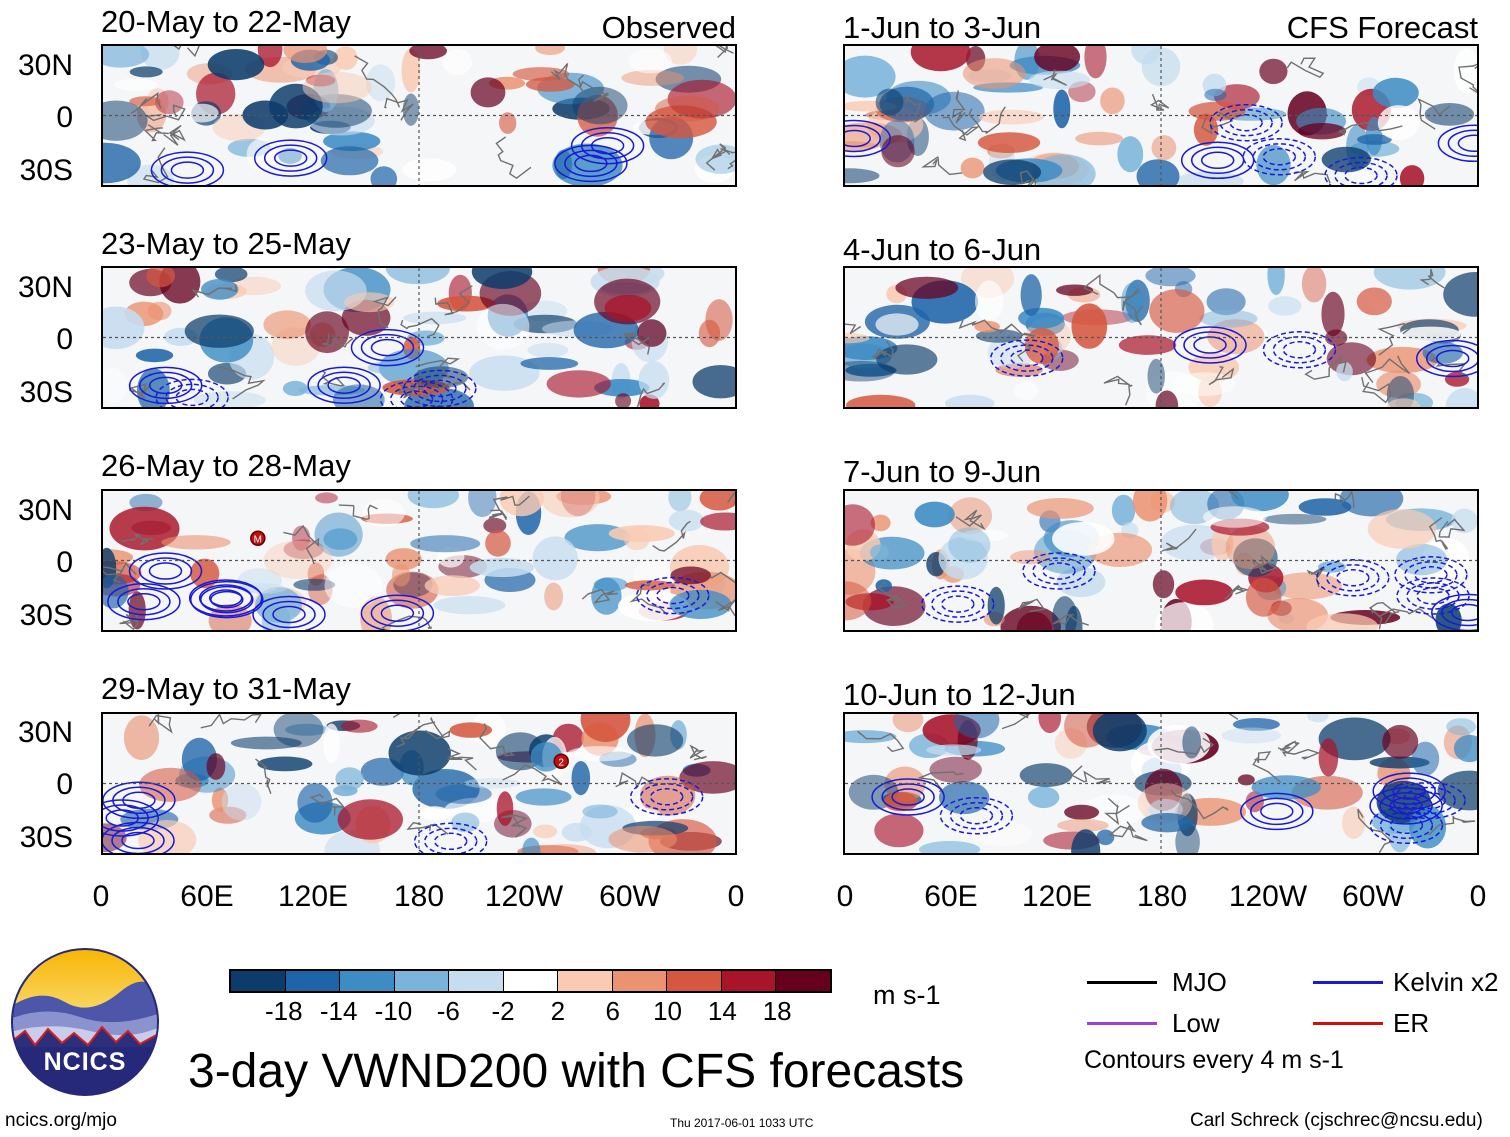 Image resolution: width=1510 pixels, height=1137 pixels. What do you see at coordinates (61, 1120) in the screenshot?
I see `footer-url: ncics.org/mjo` at bounding box center [61, 1120].